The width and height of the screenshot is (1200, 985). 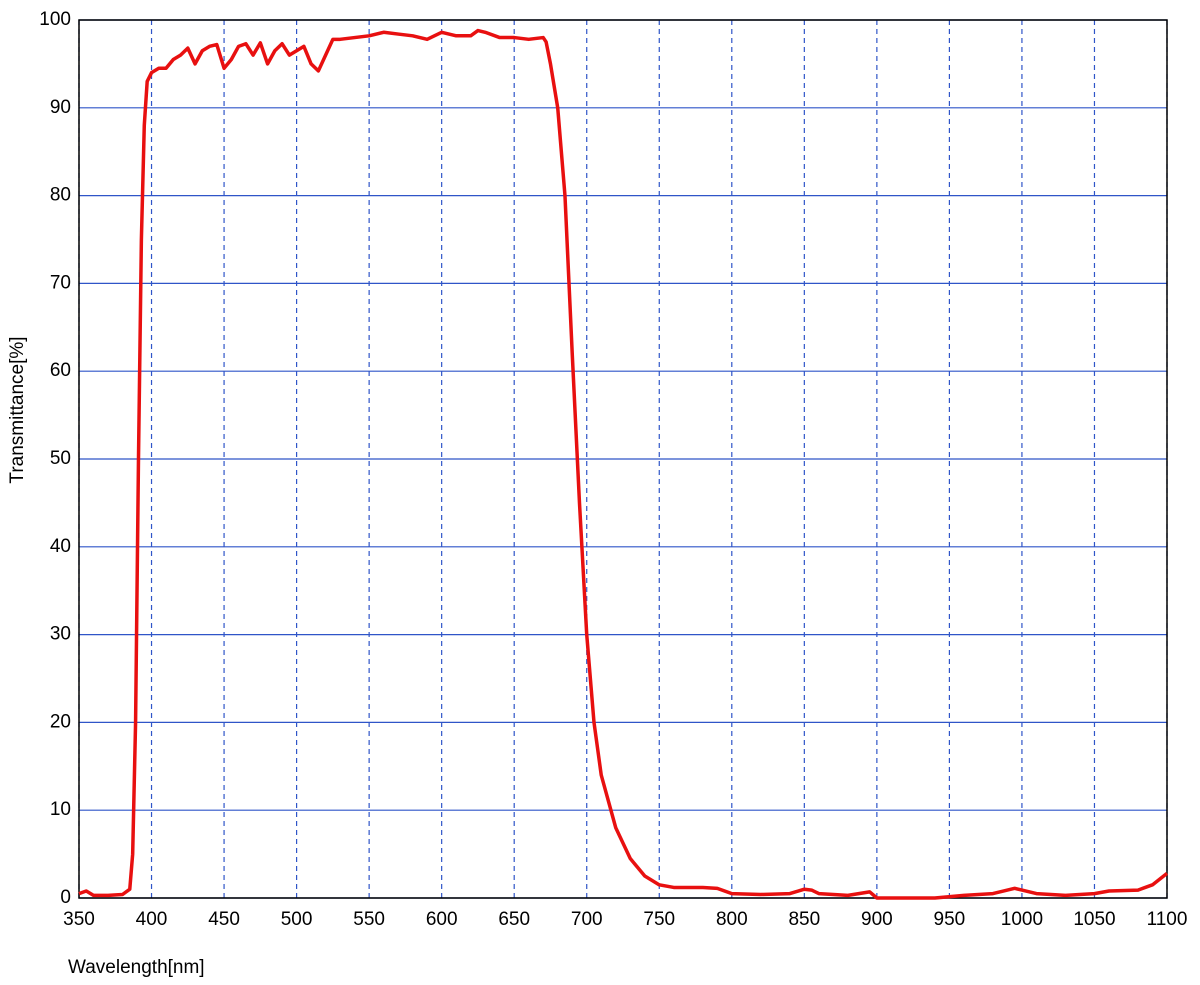 I want to click on y-tick-label: 40, so click(x=60, y=546).